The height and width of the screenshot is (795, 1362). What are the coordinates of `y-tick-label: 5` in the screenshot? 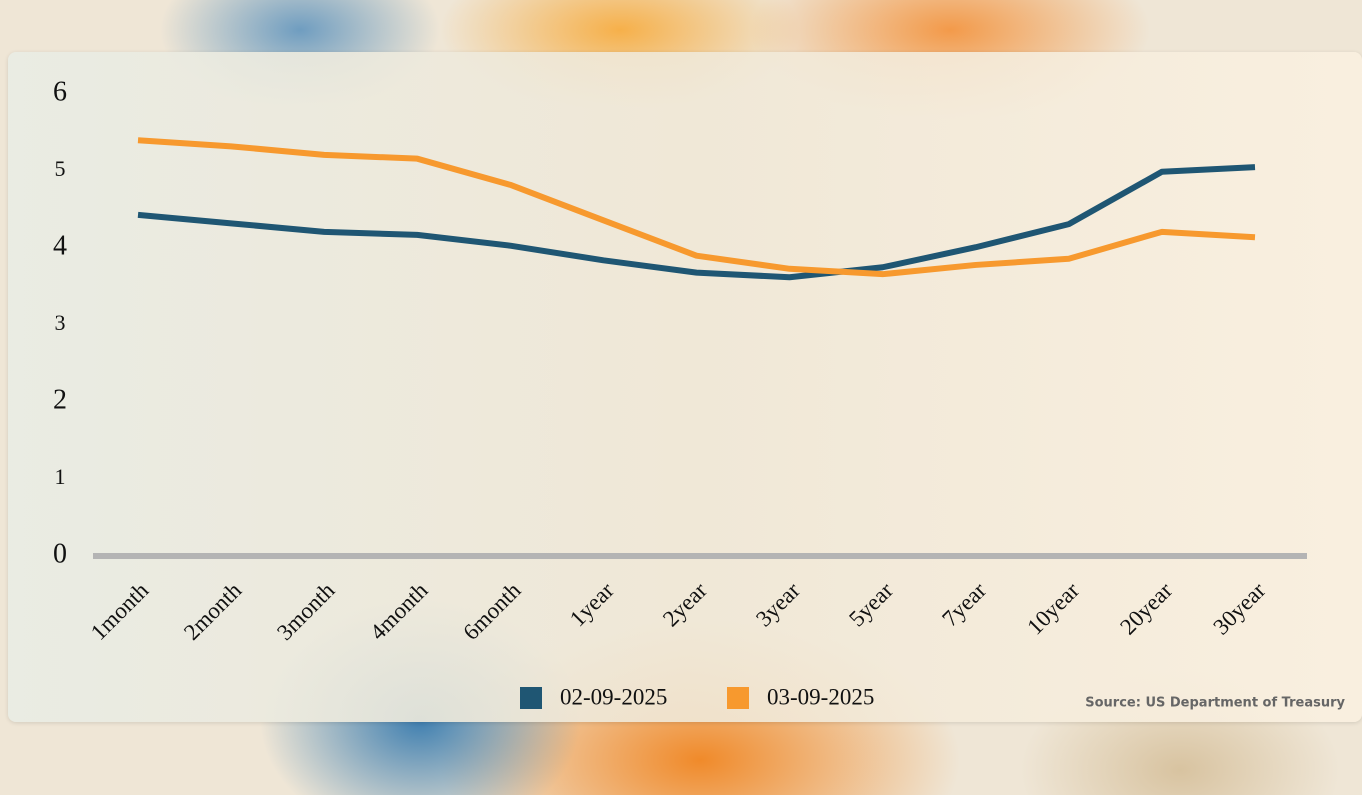 It's located at (60, 168).